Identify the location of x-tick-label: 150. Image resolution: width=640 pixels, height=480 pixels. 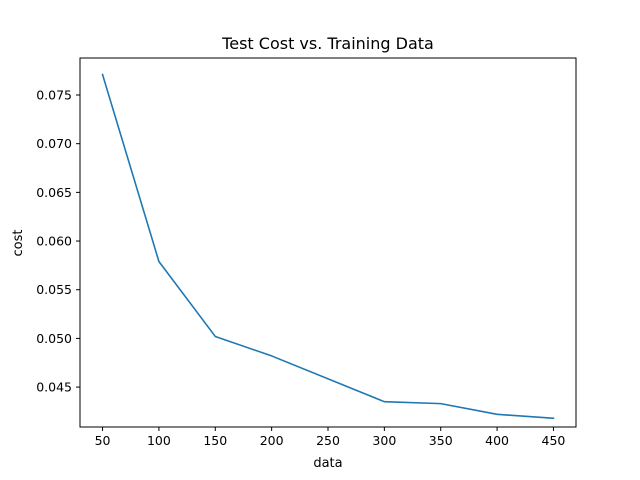
(215, 440).